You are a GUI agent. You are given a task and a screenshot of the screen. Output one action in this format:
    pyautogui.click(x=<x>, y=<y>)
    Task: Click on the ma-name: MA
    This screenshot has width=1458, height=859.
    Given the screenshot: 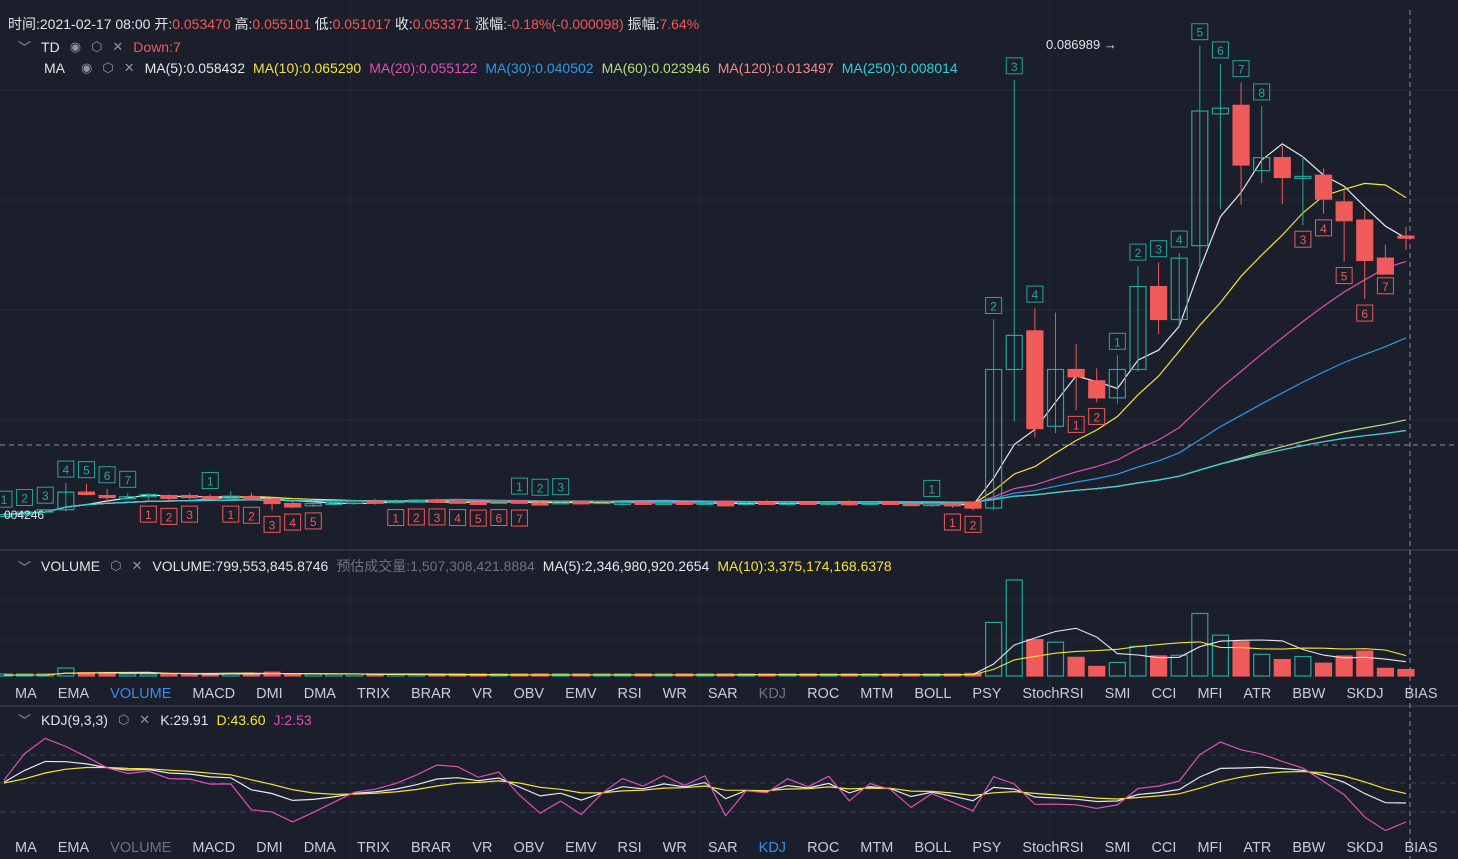 What is the action you would take?
    pyautogui.click(x=54, y=68)
    